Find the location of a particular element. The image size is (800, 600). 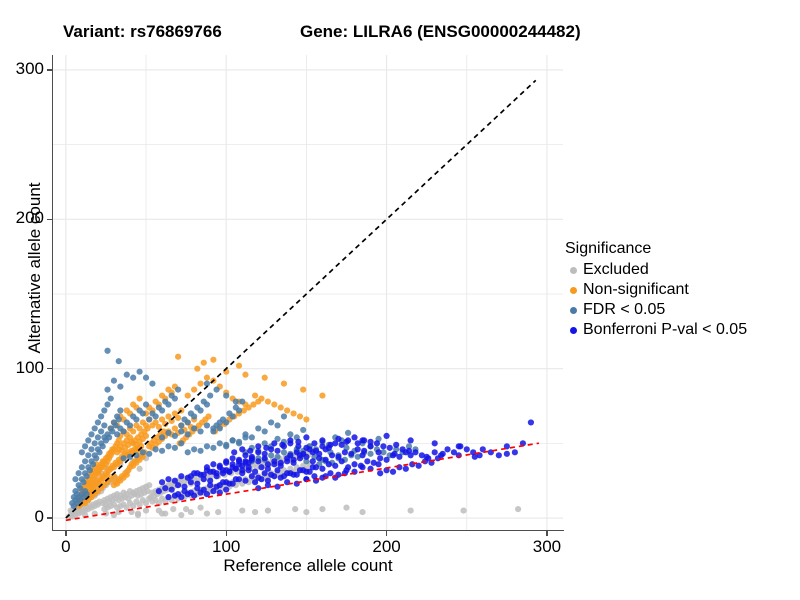

legend-item-label: Bonferroni P-val < 0.05 is located at coordinates (665, 329).